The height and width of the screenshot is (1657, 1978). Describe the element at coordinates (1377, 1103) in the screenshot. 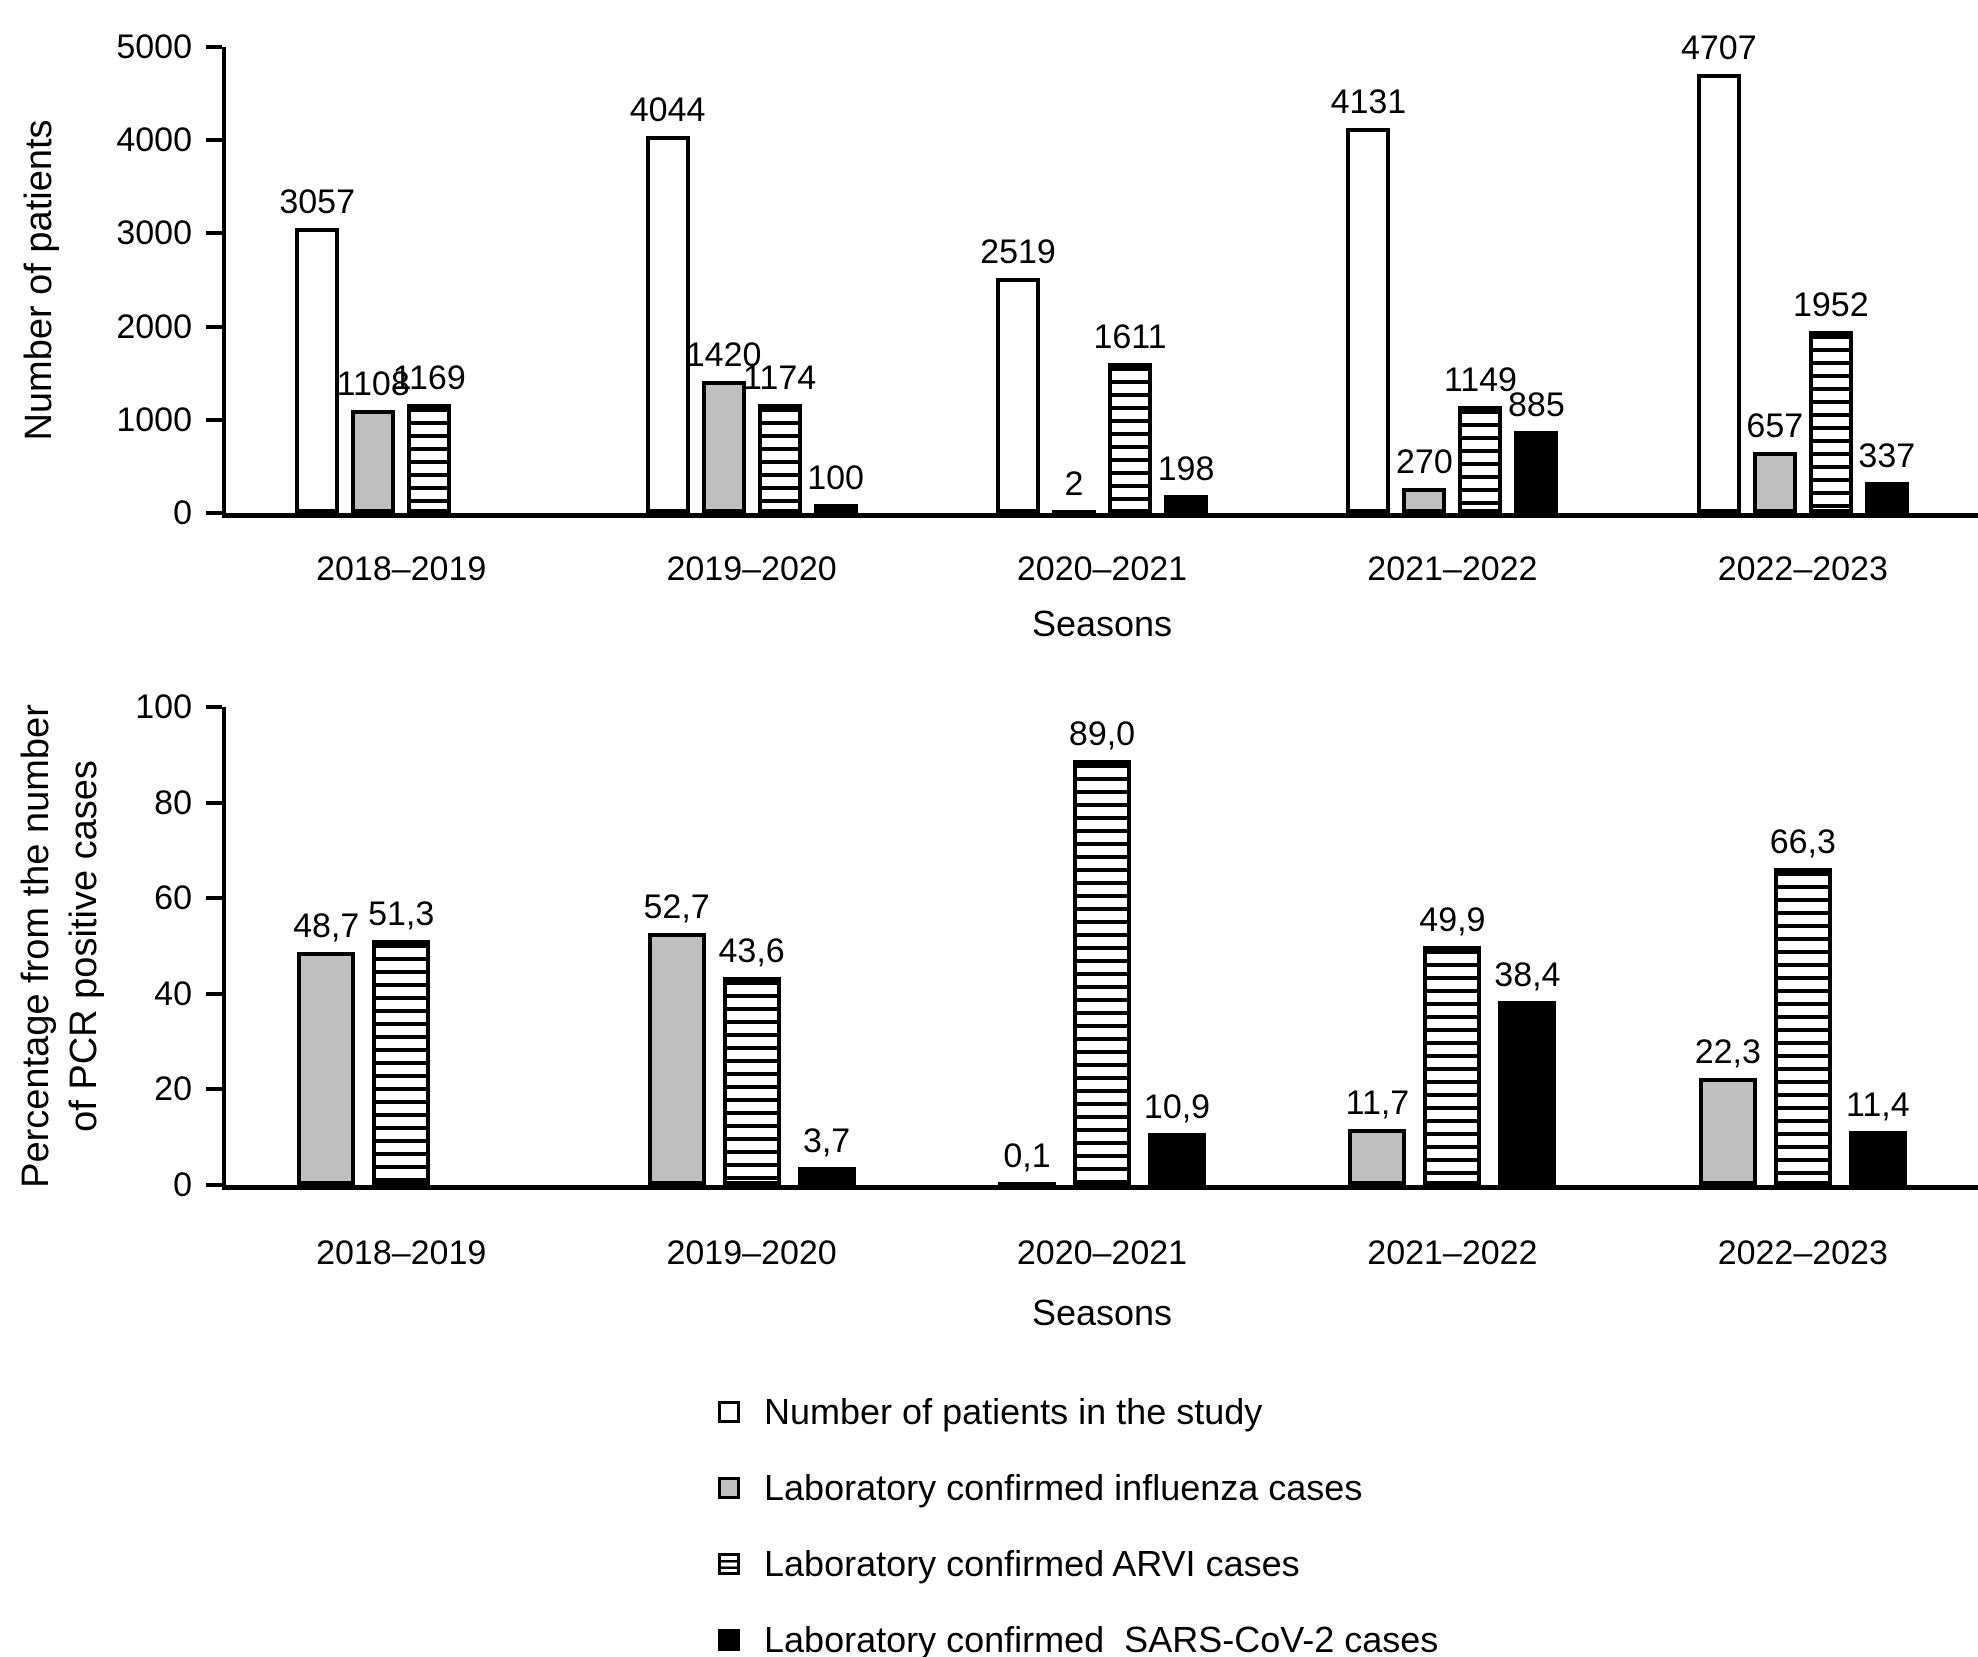

I see `value-label: 11,7` at that location.